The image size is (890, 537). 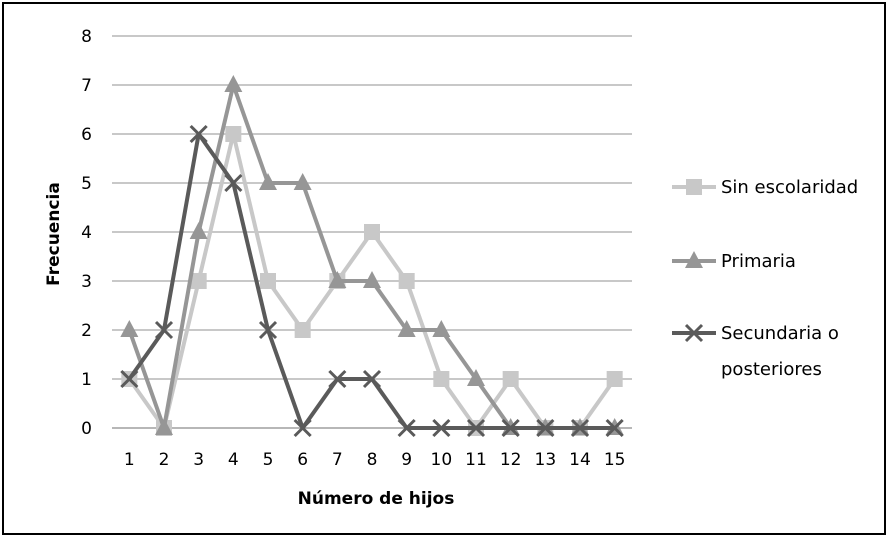 What do you see at coordinates (86, 331) in the screenshot?
I see `y-tick-label: 2` at bounding box center [86, 331].